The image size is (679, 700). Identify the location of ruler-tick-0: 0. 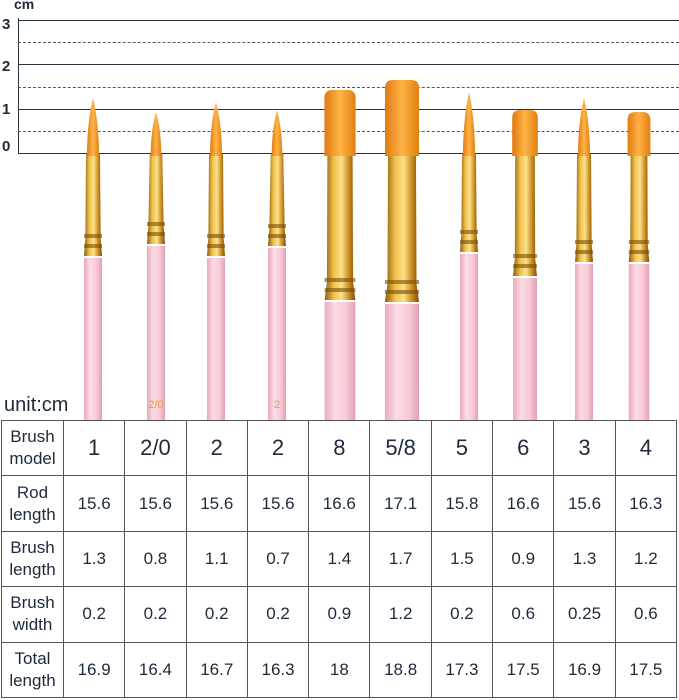
(6, 146).